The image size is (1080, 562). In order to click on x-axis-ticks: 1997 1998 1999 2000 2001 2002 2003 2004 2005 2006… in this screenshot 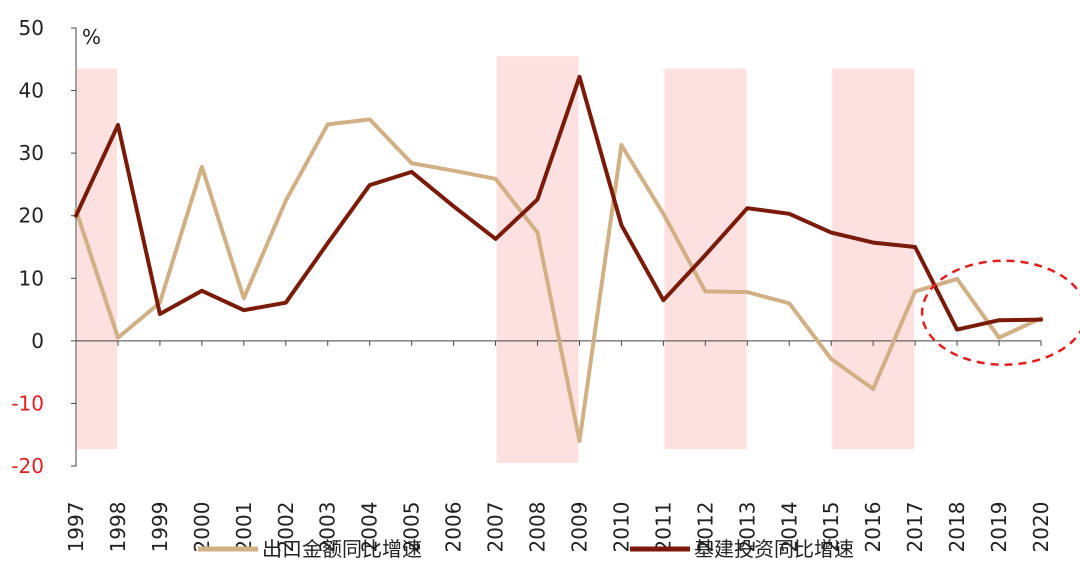, I will do `click(558, 527)`.